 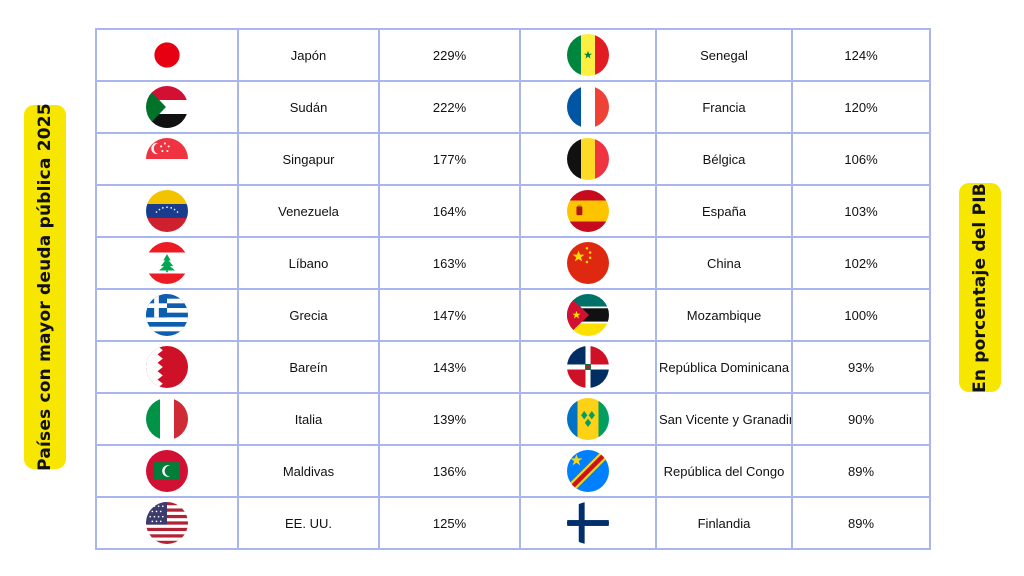 I want to click on bahrain-flag-icon, so click(x=167, y=367).